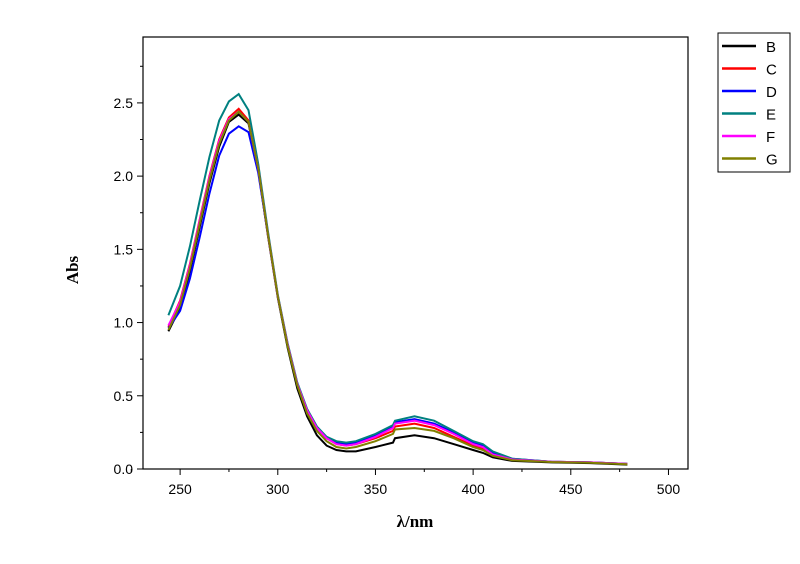 The image size is (800, 564). I want to click on x-tick-label: 450, so click(571, 489).